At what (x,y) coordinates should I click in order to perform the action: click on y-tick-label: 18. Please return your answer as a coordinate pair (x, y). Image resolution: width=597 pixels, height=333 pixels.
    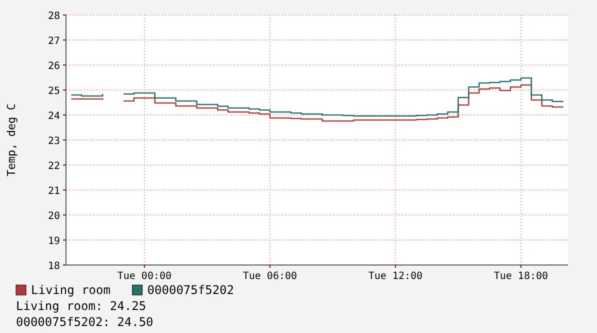
    Looking at the image, I should click on (54, 266).